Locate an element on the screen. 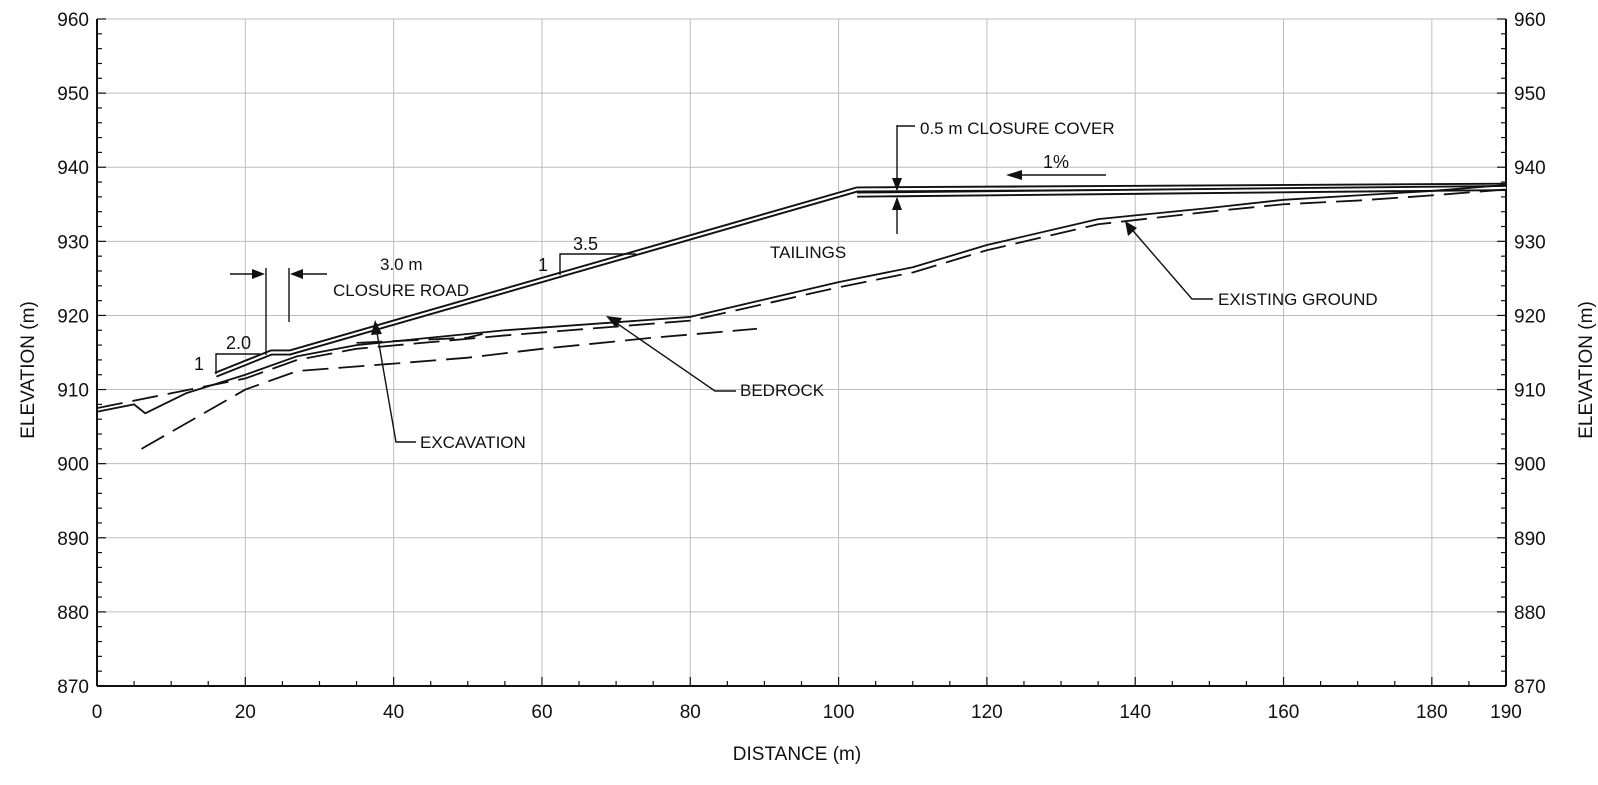 The width and height of the screenshot is (1598, 785). series-line-inner is located at coordinates (1182, 191).